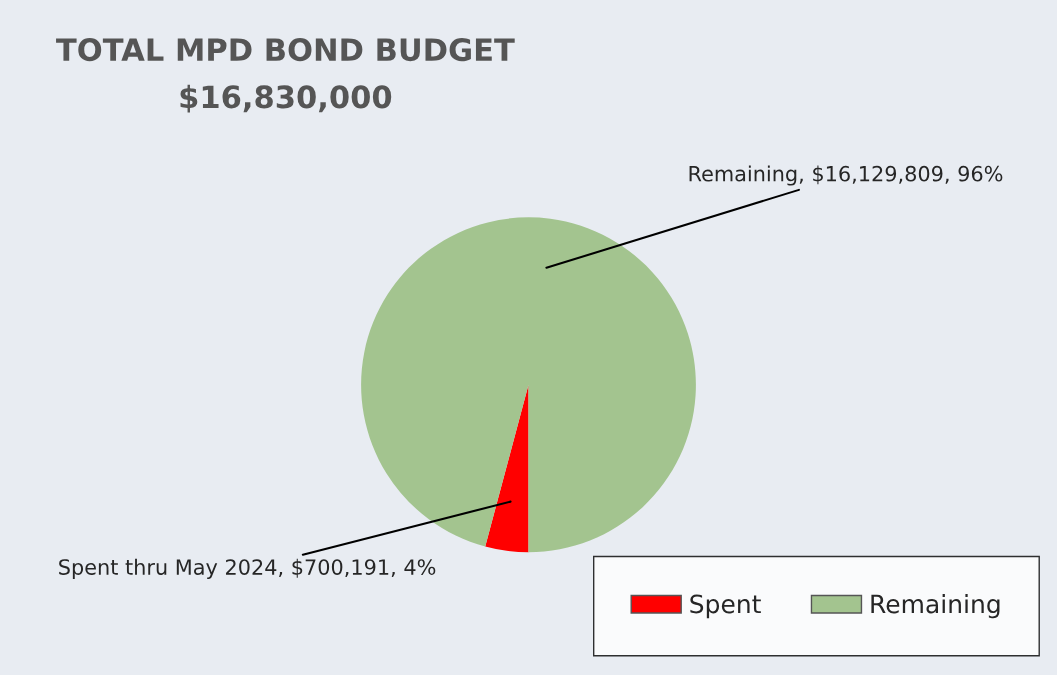 Image resolution: width=1057 pixels, height=675 pixels. Describe the element at coordinates (247, 568) in the screenshot. I see `data-label: Spent thru May 2024, $700,191, 4%` at that location.